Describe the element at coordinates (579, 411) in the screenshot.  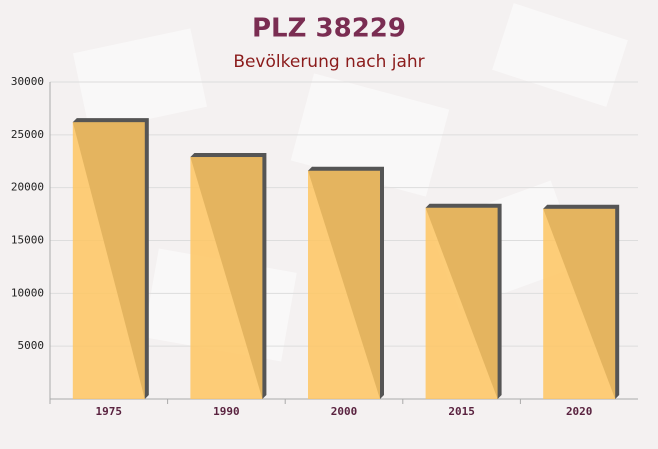
I see `x-tick-label: 2020` at that location.